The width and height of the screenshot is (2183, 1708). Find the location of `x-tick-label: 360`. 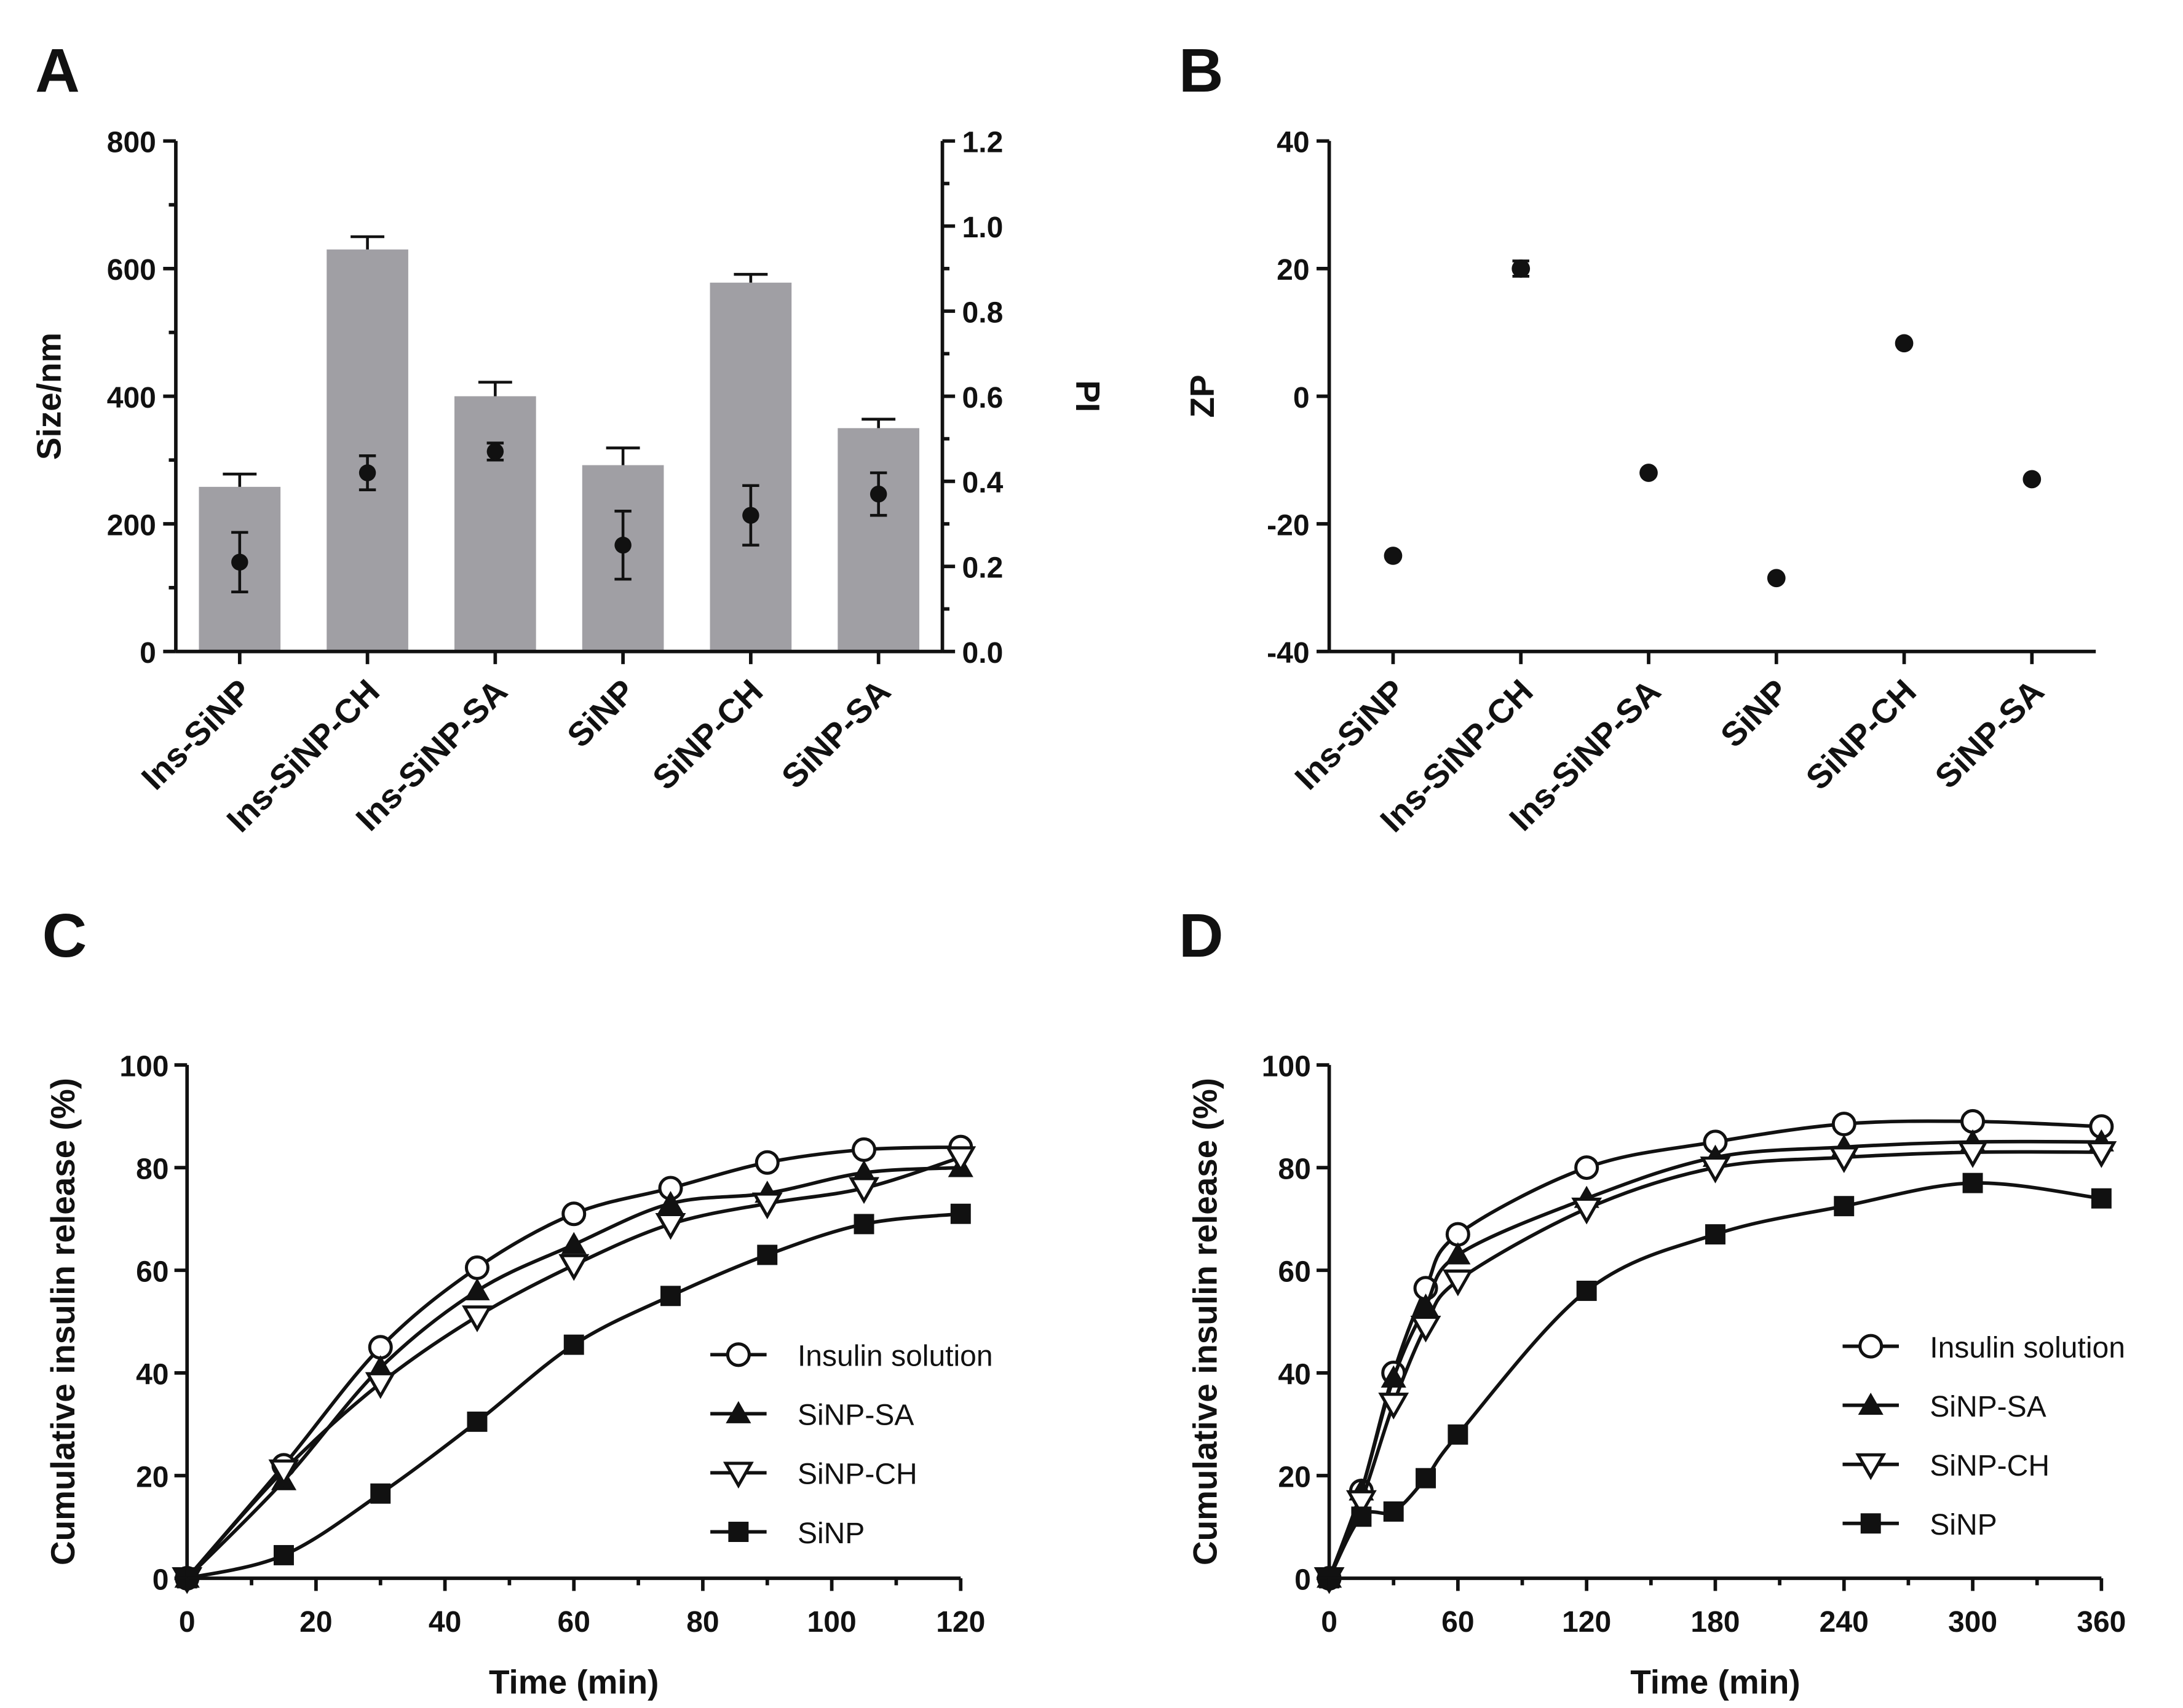

x-tick-label: 360 is located at coordinates (2101, 1622).